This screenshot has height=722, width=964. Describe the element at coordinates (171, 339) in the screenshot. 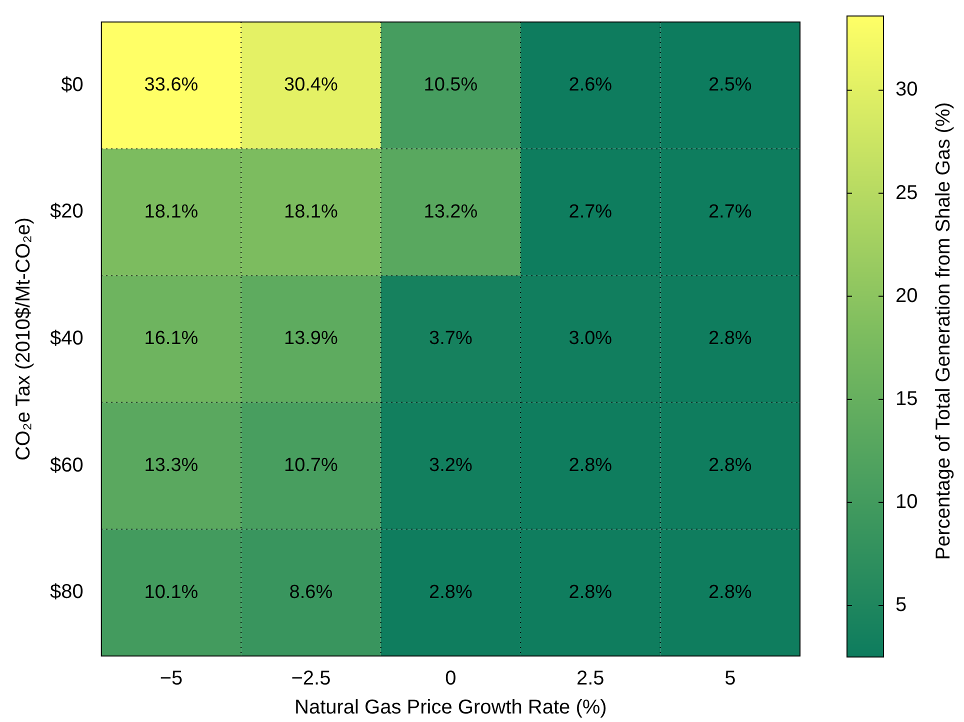

I see `data-label: 16.1%` at that location.